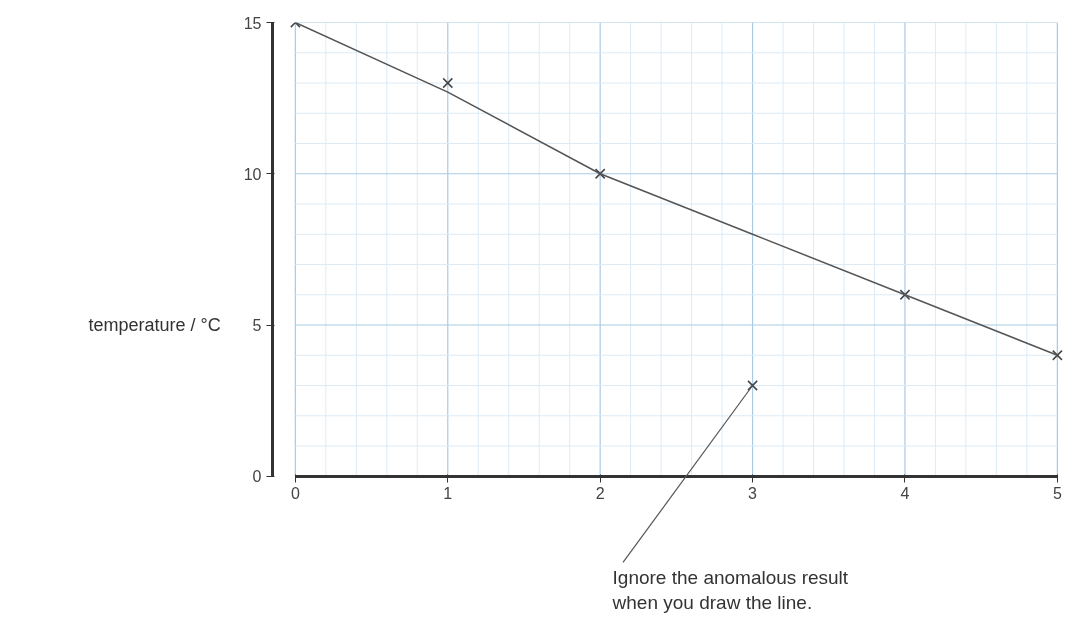 The image size is (1066, 627). What do you see at coordinates (753, 494) in the screenshot?
I see `x-tick-label: 3` at bounding box center [753, 494].